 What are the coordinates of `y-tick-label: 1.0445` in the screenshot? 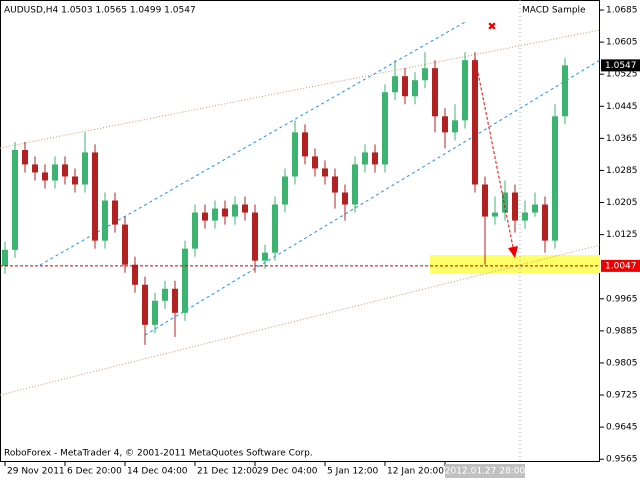 It's located at (622, 107).